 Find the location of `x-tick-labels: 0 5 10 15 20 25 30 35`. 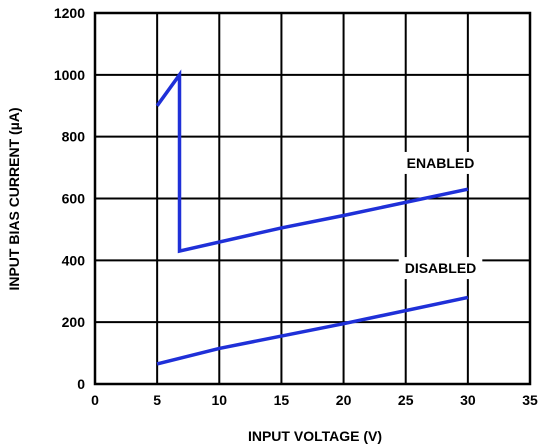

x-tick-labels: 0 5 10 15 20 25 30 35 is located at coordinates (314, 400).